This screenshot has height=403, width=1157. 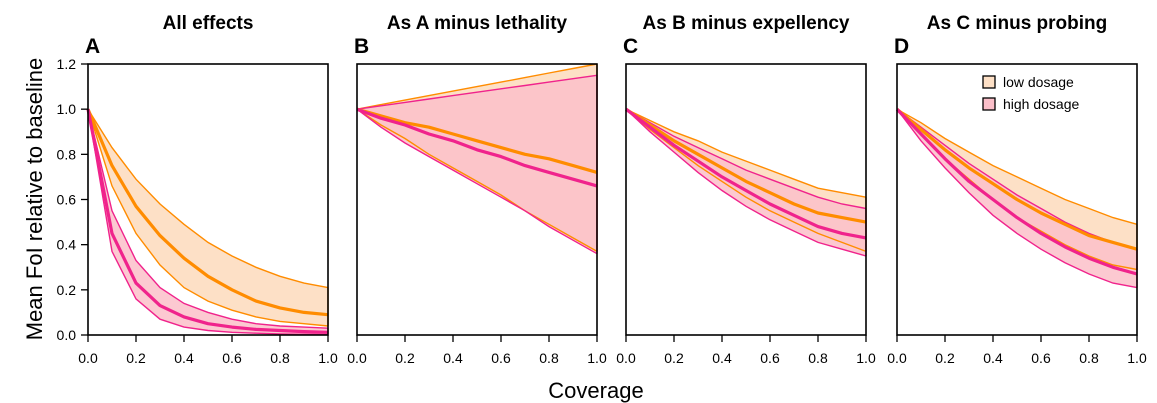 I want to click on panel-title: As C minus probing, so click(x=1017, y=23).